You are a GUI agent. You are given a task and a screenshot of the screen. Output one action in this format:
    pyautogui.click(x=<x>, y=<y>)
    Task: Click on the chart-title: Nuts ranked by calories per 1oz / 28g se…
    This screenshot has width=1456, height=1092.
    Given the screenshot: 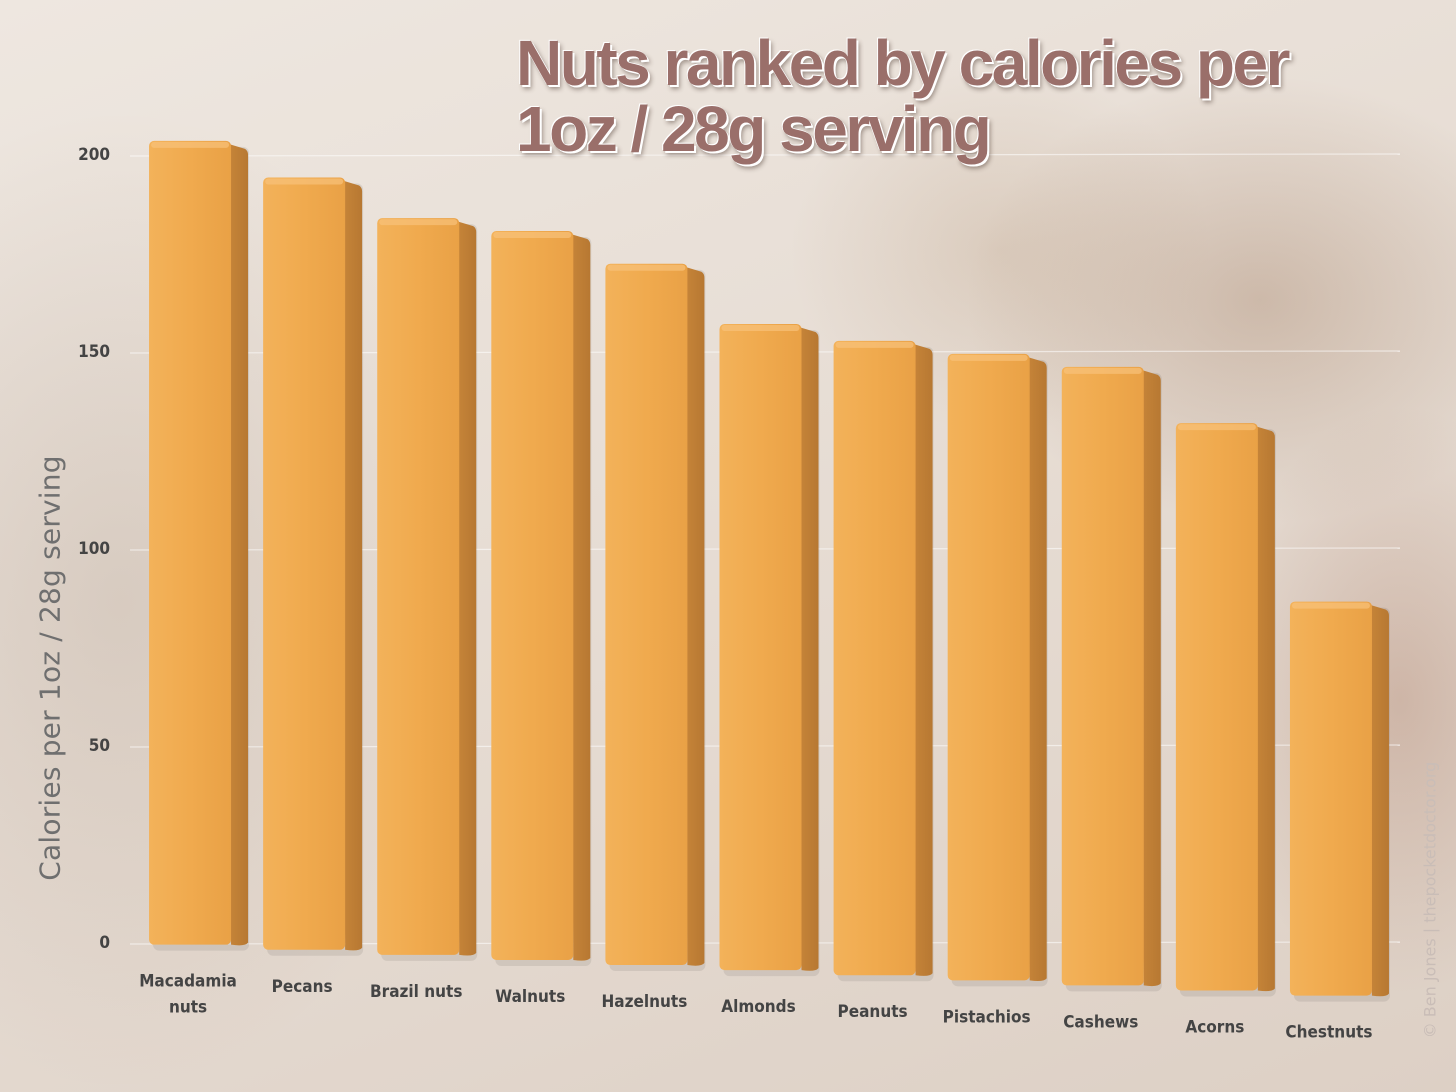 What is the action you would take?
    pyautogui.click(x=903, y=96)
    